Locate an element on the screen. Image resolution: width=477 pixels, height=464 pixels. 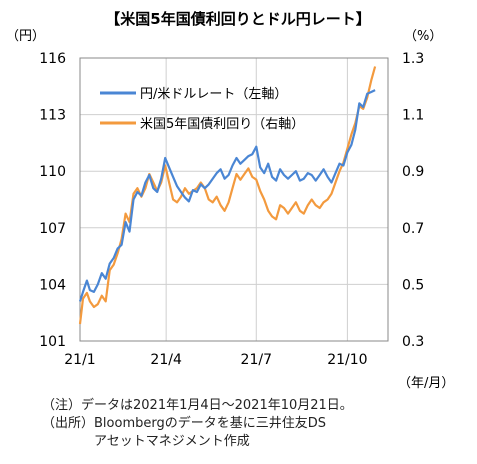
left-tick-label: 107 is located at coordinates (52, 229).